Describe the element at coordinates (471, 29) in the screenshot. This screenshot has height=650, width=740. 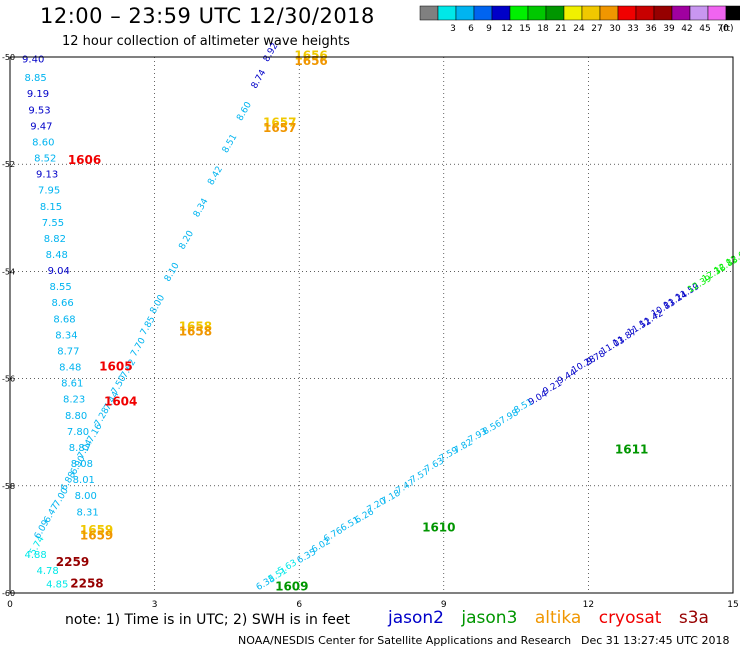
I see `colorbar-label: 6` at that location.